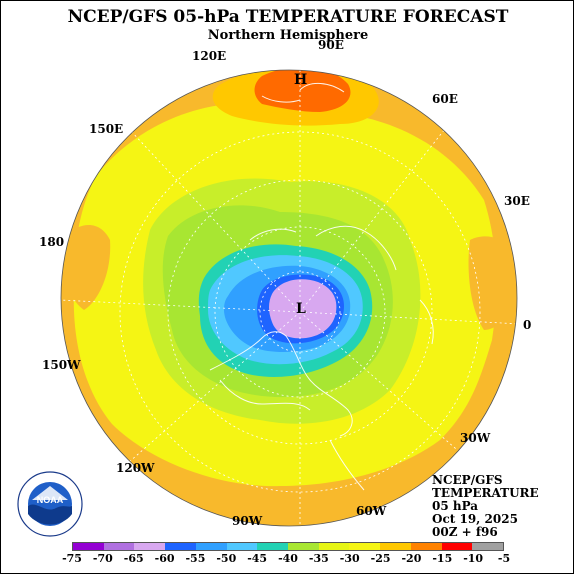  Describe the element at coordinates (380, 558) in the screenshot. I see `colorbar-tick-label: -25` at that location.